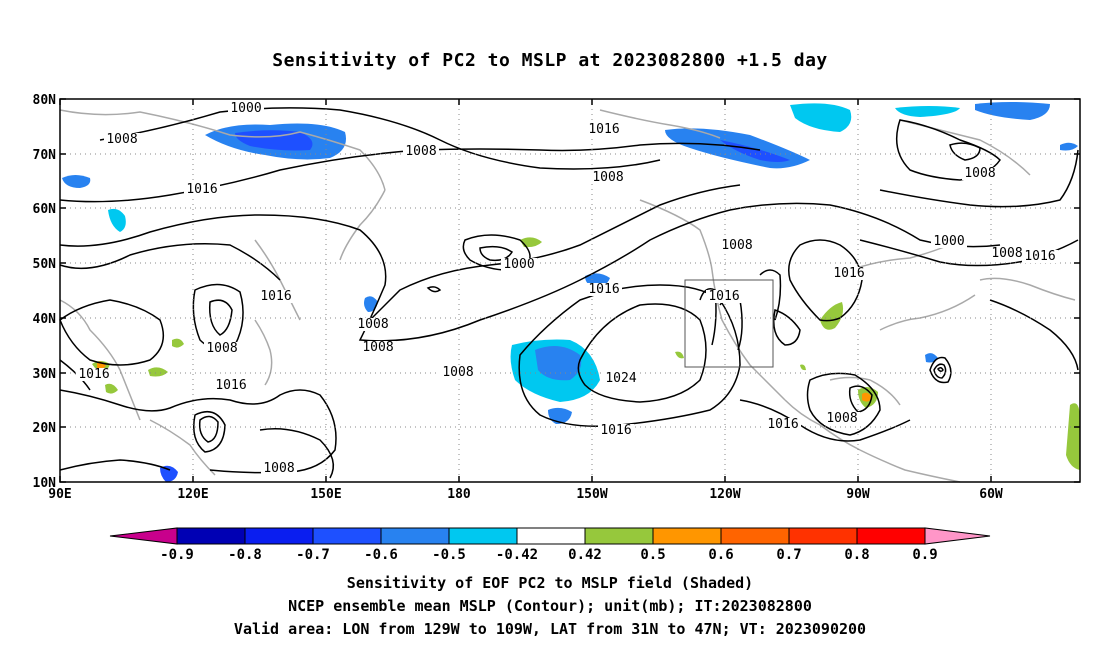 This screenshot has width=1100, height=650. Describe the element at coordinates (325, 494) in the screenshot. I see `lon-label: 150E` at that location.